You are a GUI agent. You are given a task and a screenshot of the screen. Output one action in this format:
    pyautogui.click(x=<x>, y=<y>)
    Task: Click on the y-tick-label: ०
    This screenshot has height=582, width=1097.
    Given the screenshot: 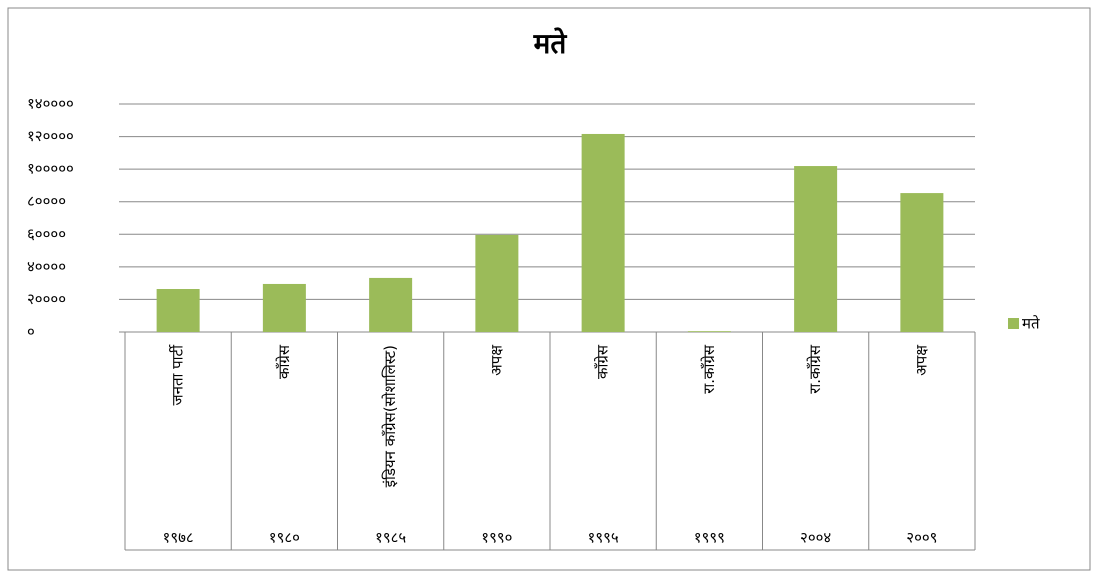 What is the action you would take?
    pyautogui.click(x=31, y=332)
    